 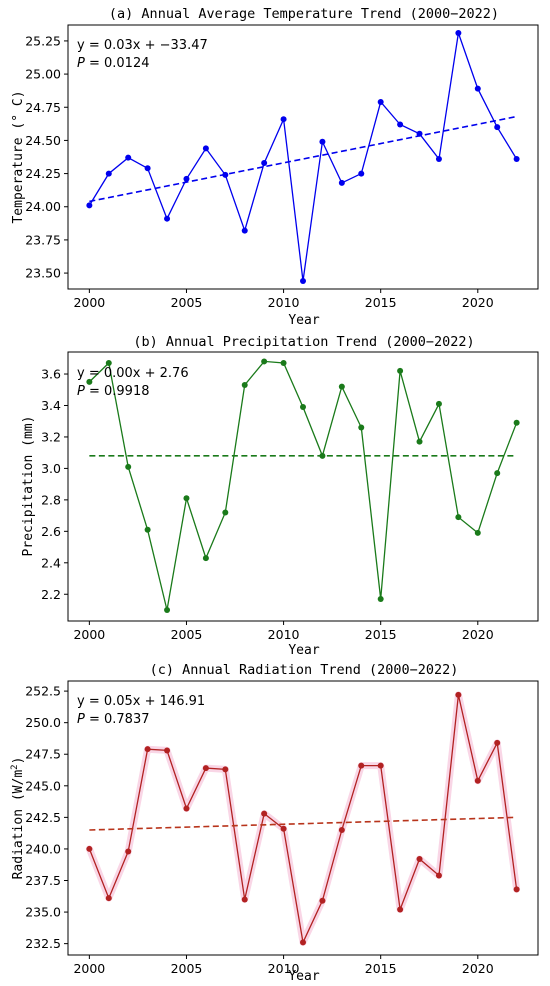 I want to click on y-tick-label: 3.6, so click(x=51, y=374).